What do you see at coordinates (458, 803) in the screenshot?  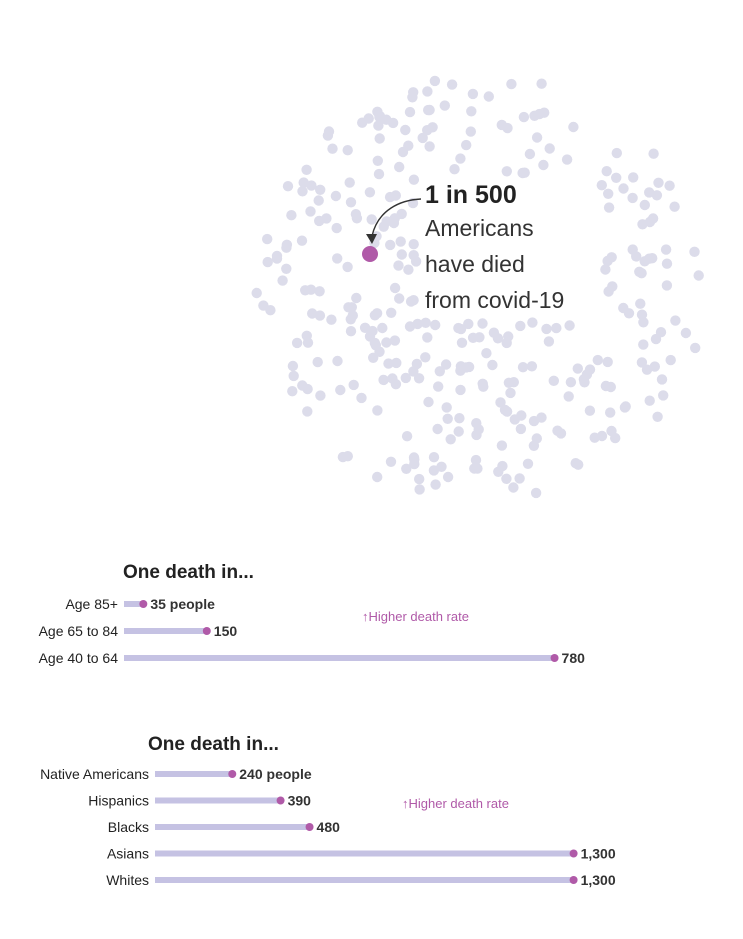 I see `race-annotation-text: Higher death rate` at bounding box center [458, 803].